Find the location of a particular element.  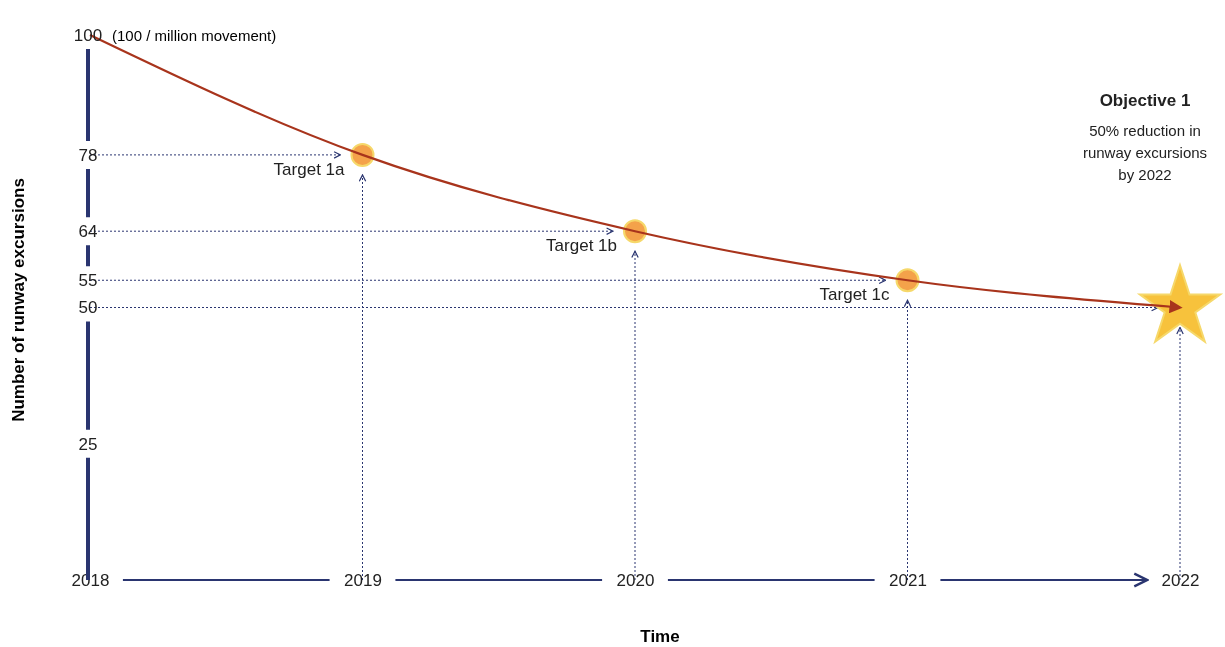

annotation: Target 1c is located at coordinates (854, 295).